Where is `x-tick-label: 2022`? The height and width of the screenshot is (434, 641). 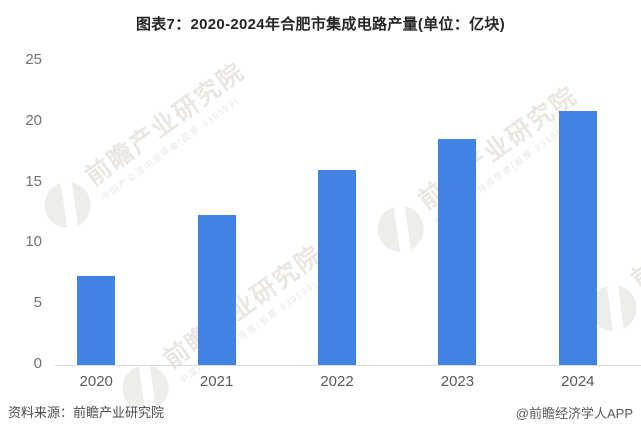 x-tick-label: 2022 is located at coordinates (337, 381).